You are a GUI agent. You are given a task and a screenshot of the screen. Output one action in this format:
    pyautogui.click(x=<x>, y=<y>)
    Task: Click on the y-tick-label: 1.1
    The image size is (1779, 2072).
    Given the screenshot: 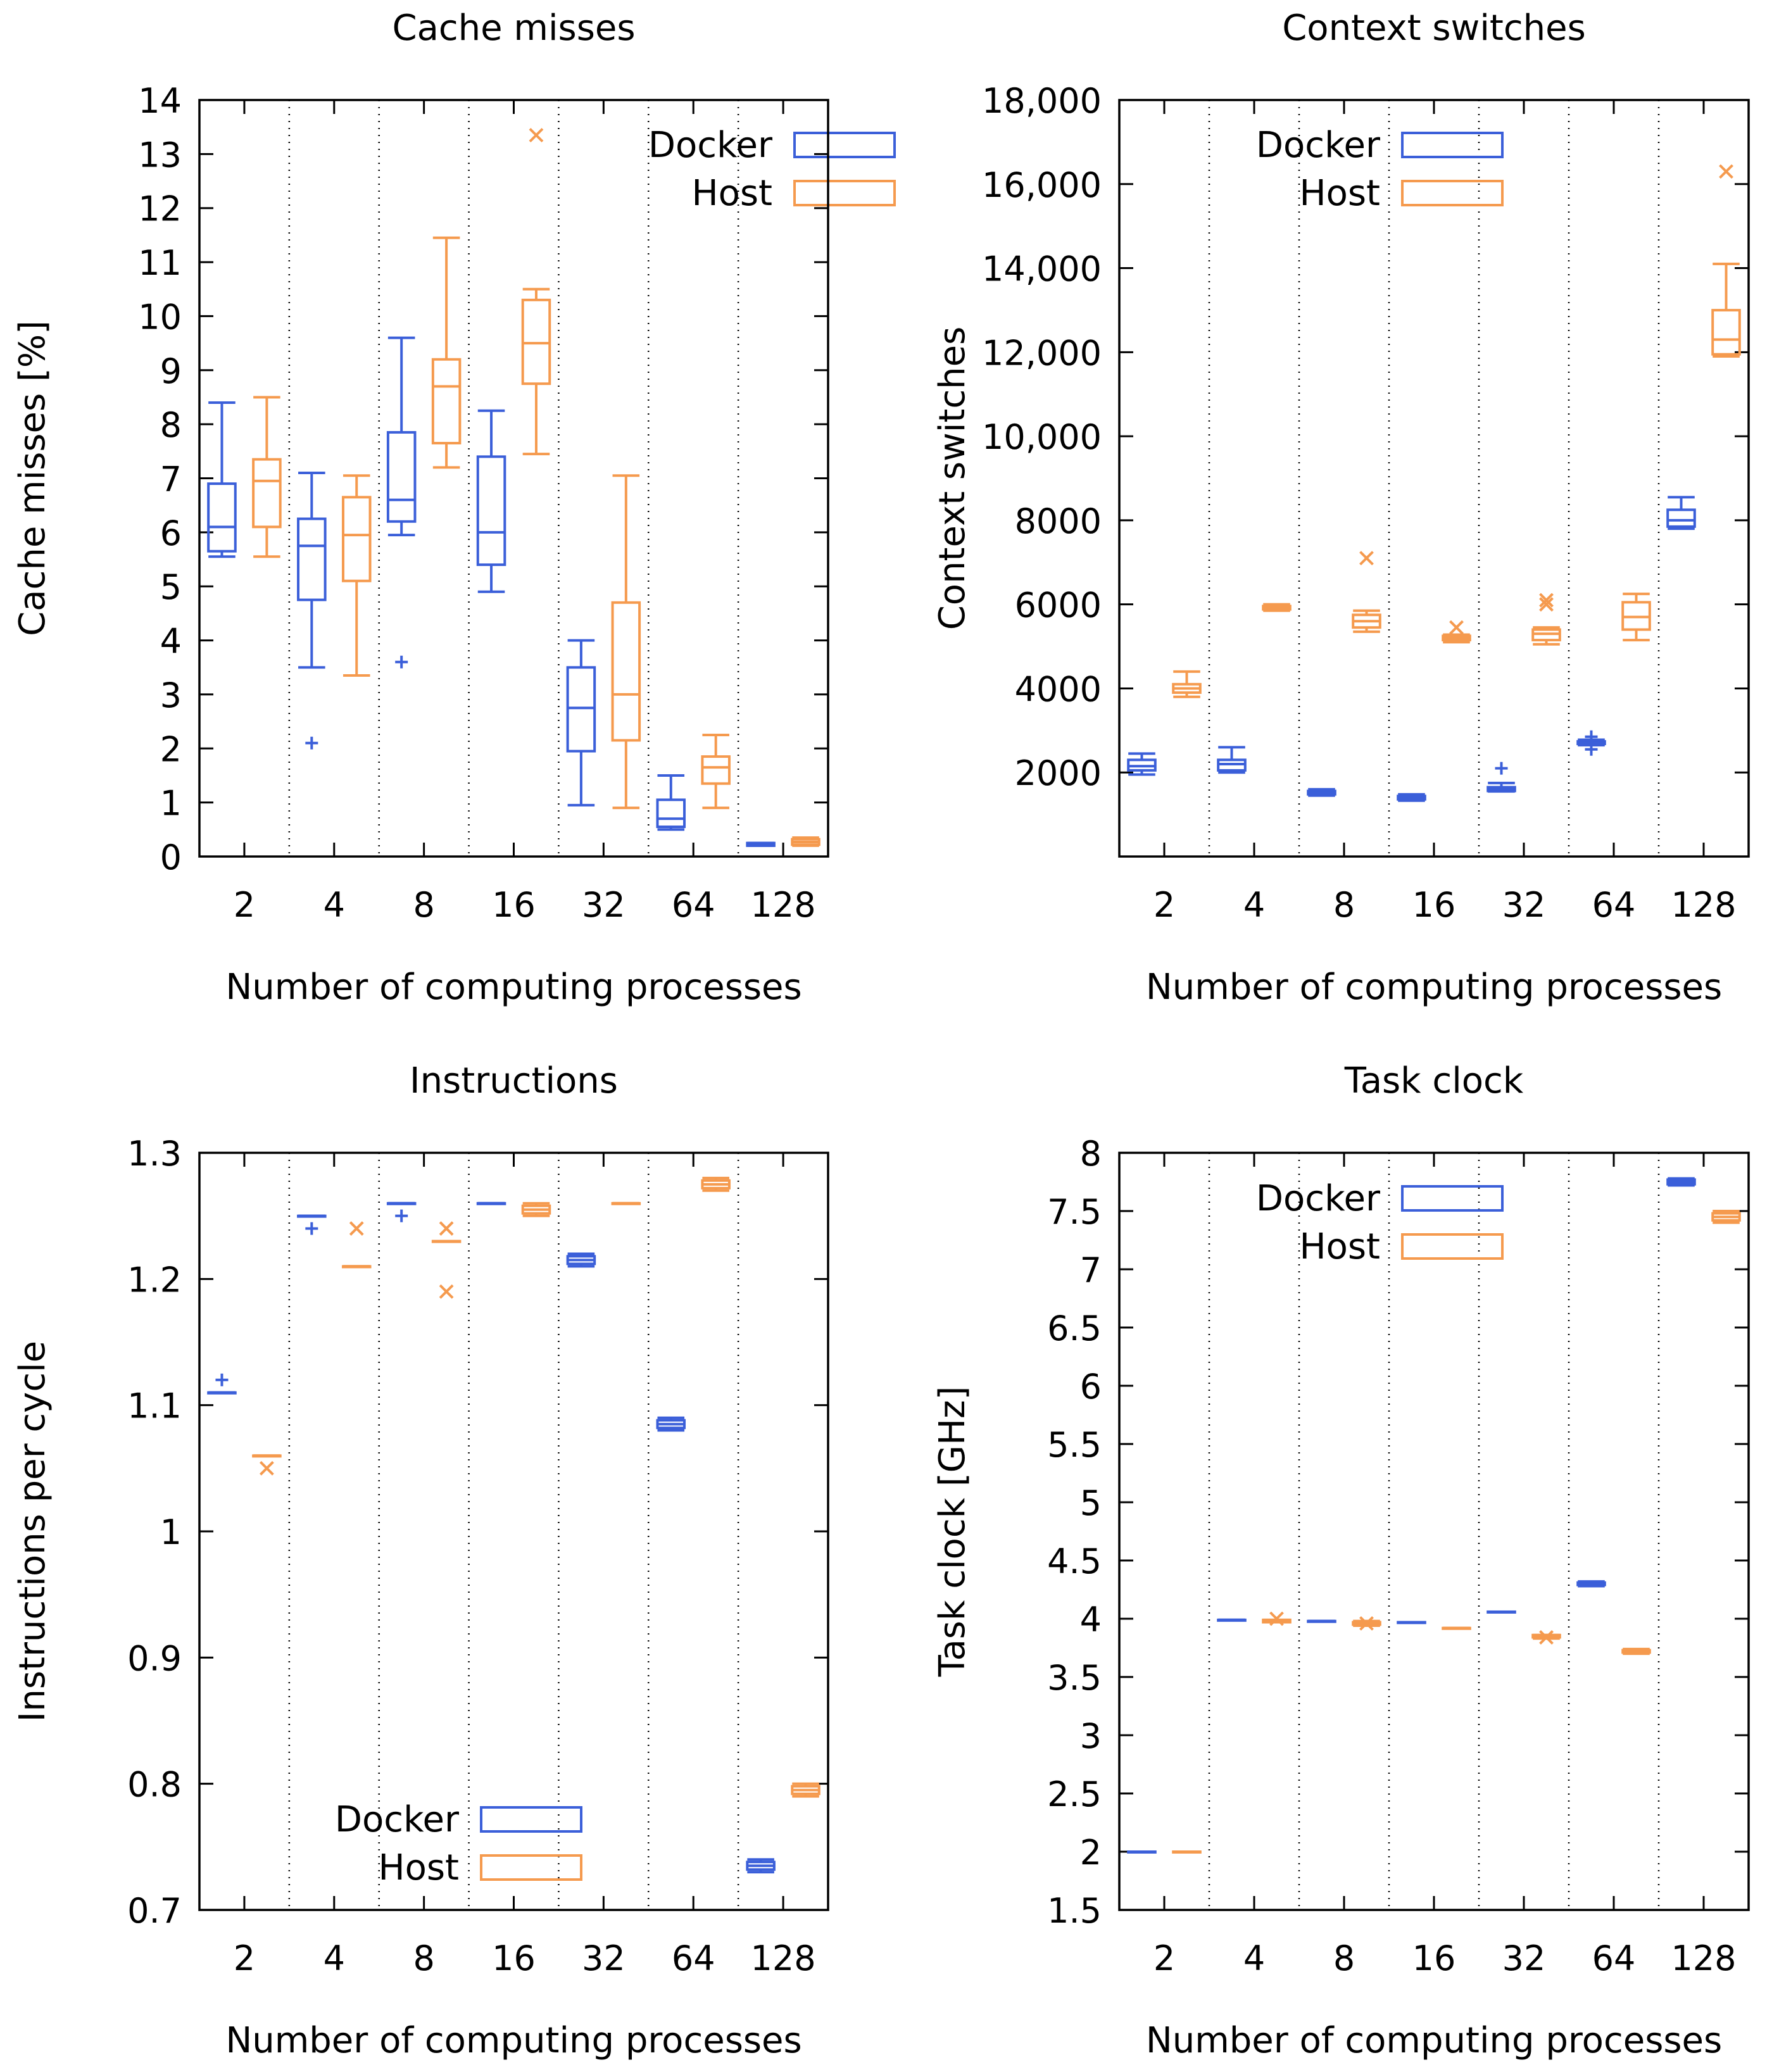 What is the action you would take?
    pyautogui.click(x=154, y=1406)
    